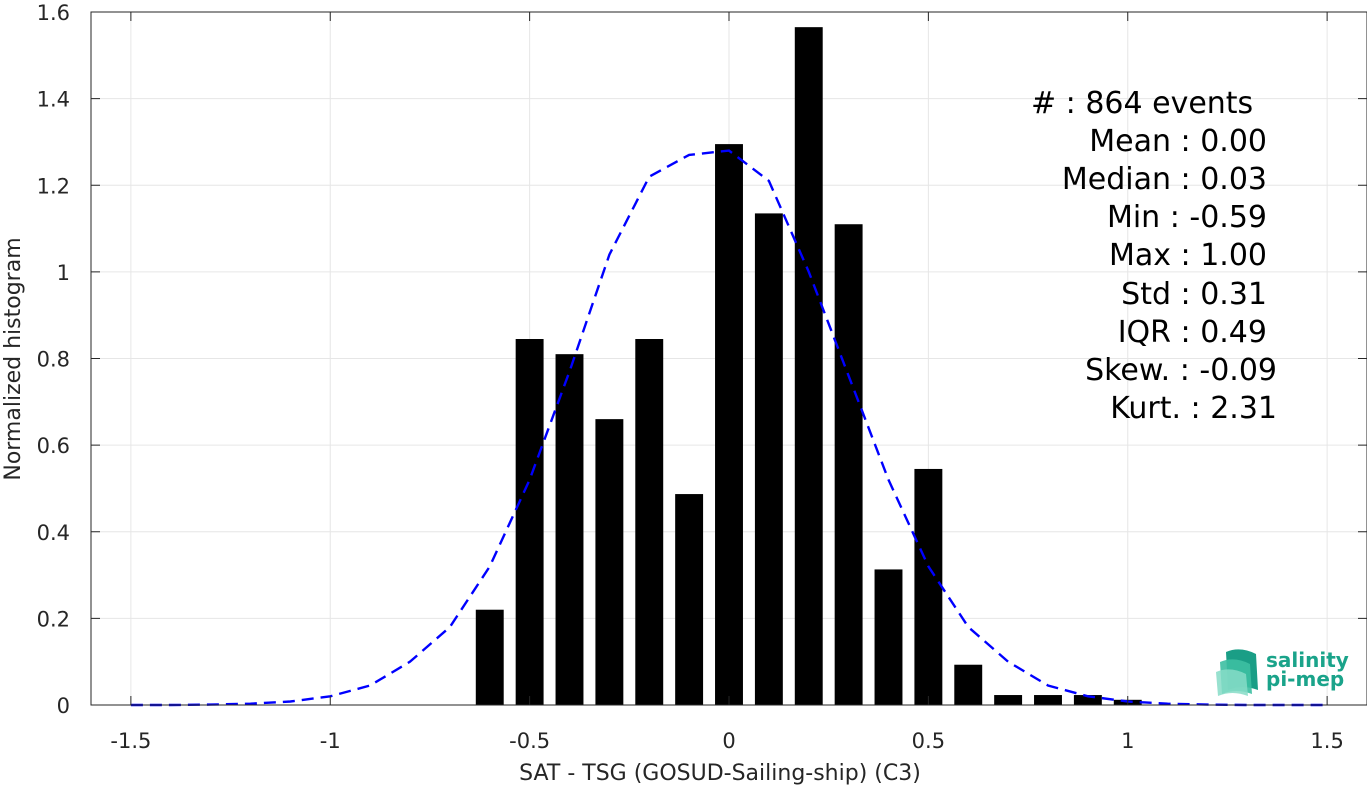  Describe the element at coordinates (13, 358) in the screenshot. I see `y-axis-label: Normalized histogram` at that location.